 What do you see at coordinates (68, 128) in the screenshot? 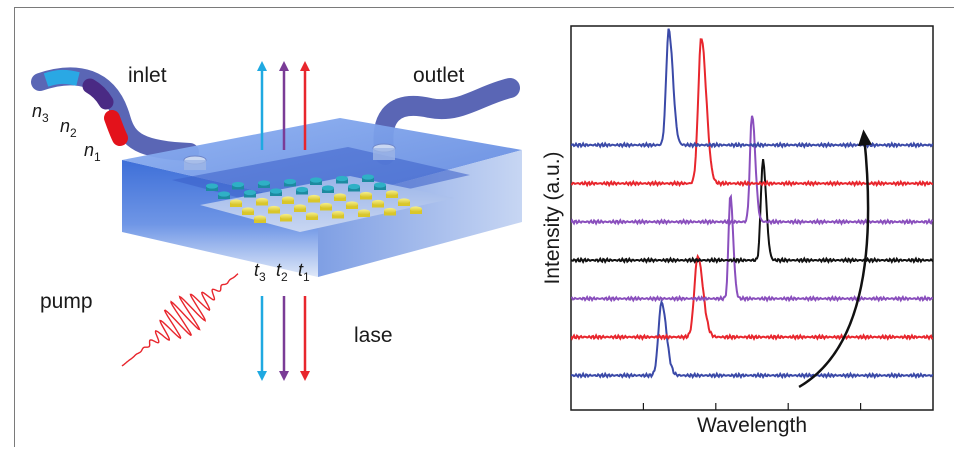
I see `index-label-n2: n2` at bounding box center [68, 128].